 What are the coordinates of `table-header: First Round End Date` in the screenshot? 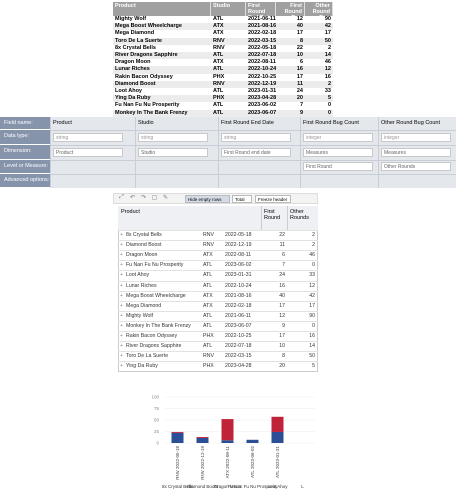 It's located at (261, 9).